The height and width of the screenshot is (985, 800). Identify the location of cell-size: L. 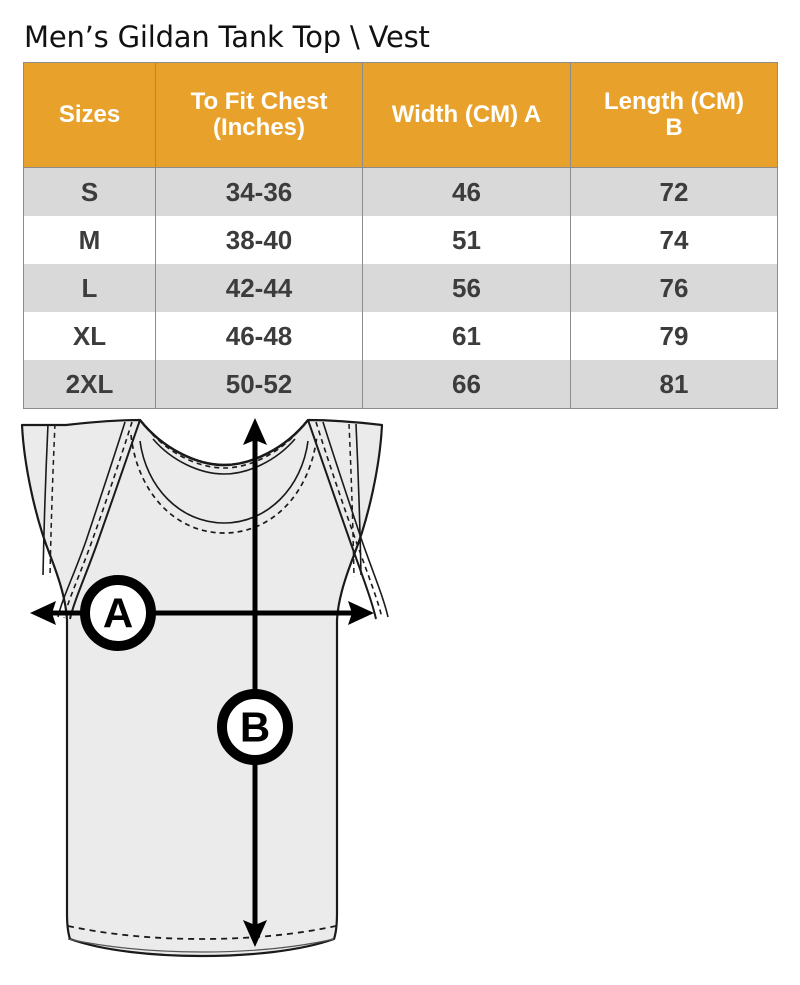
(89, 288).